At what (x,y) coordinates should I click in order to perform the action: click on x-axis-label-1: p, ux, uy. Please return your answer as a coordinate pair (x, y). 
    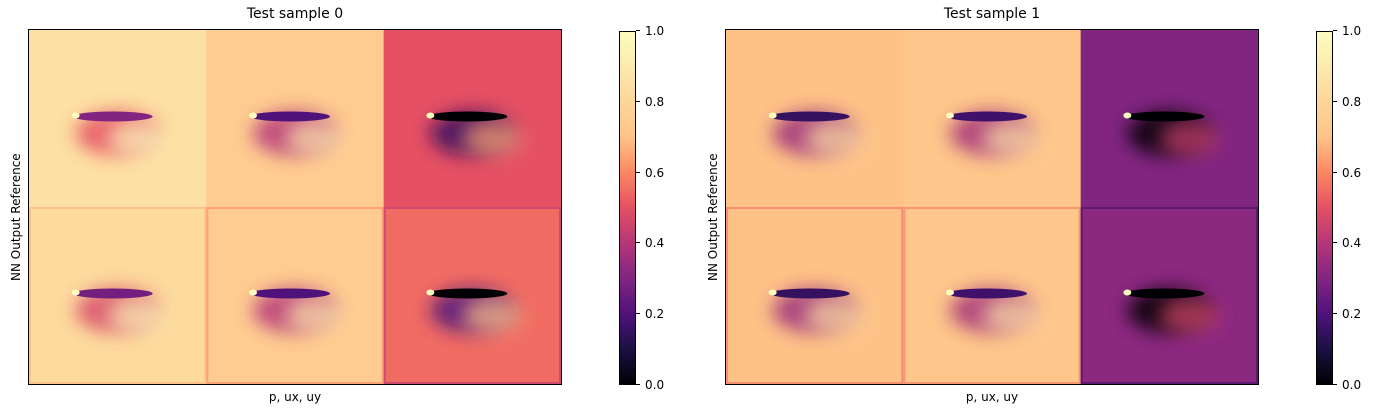
    Looking at the image, I should click on (992, 397).